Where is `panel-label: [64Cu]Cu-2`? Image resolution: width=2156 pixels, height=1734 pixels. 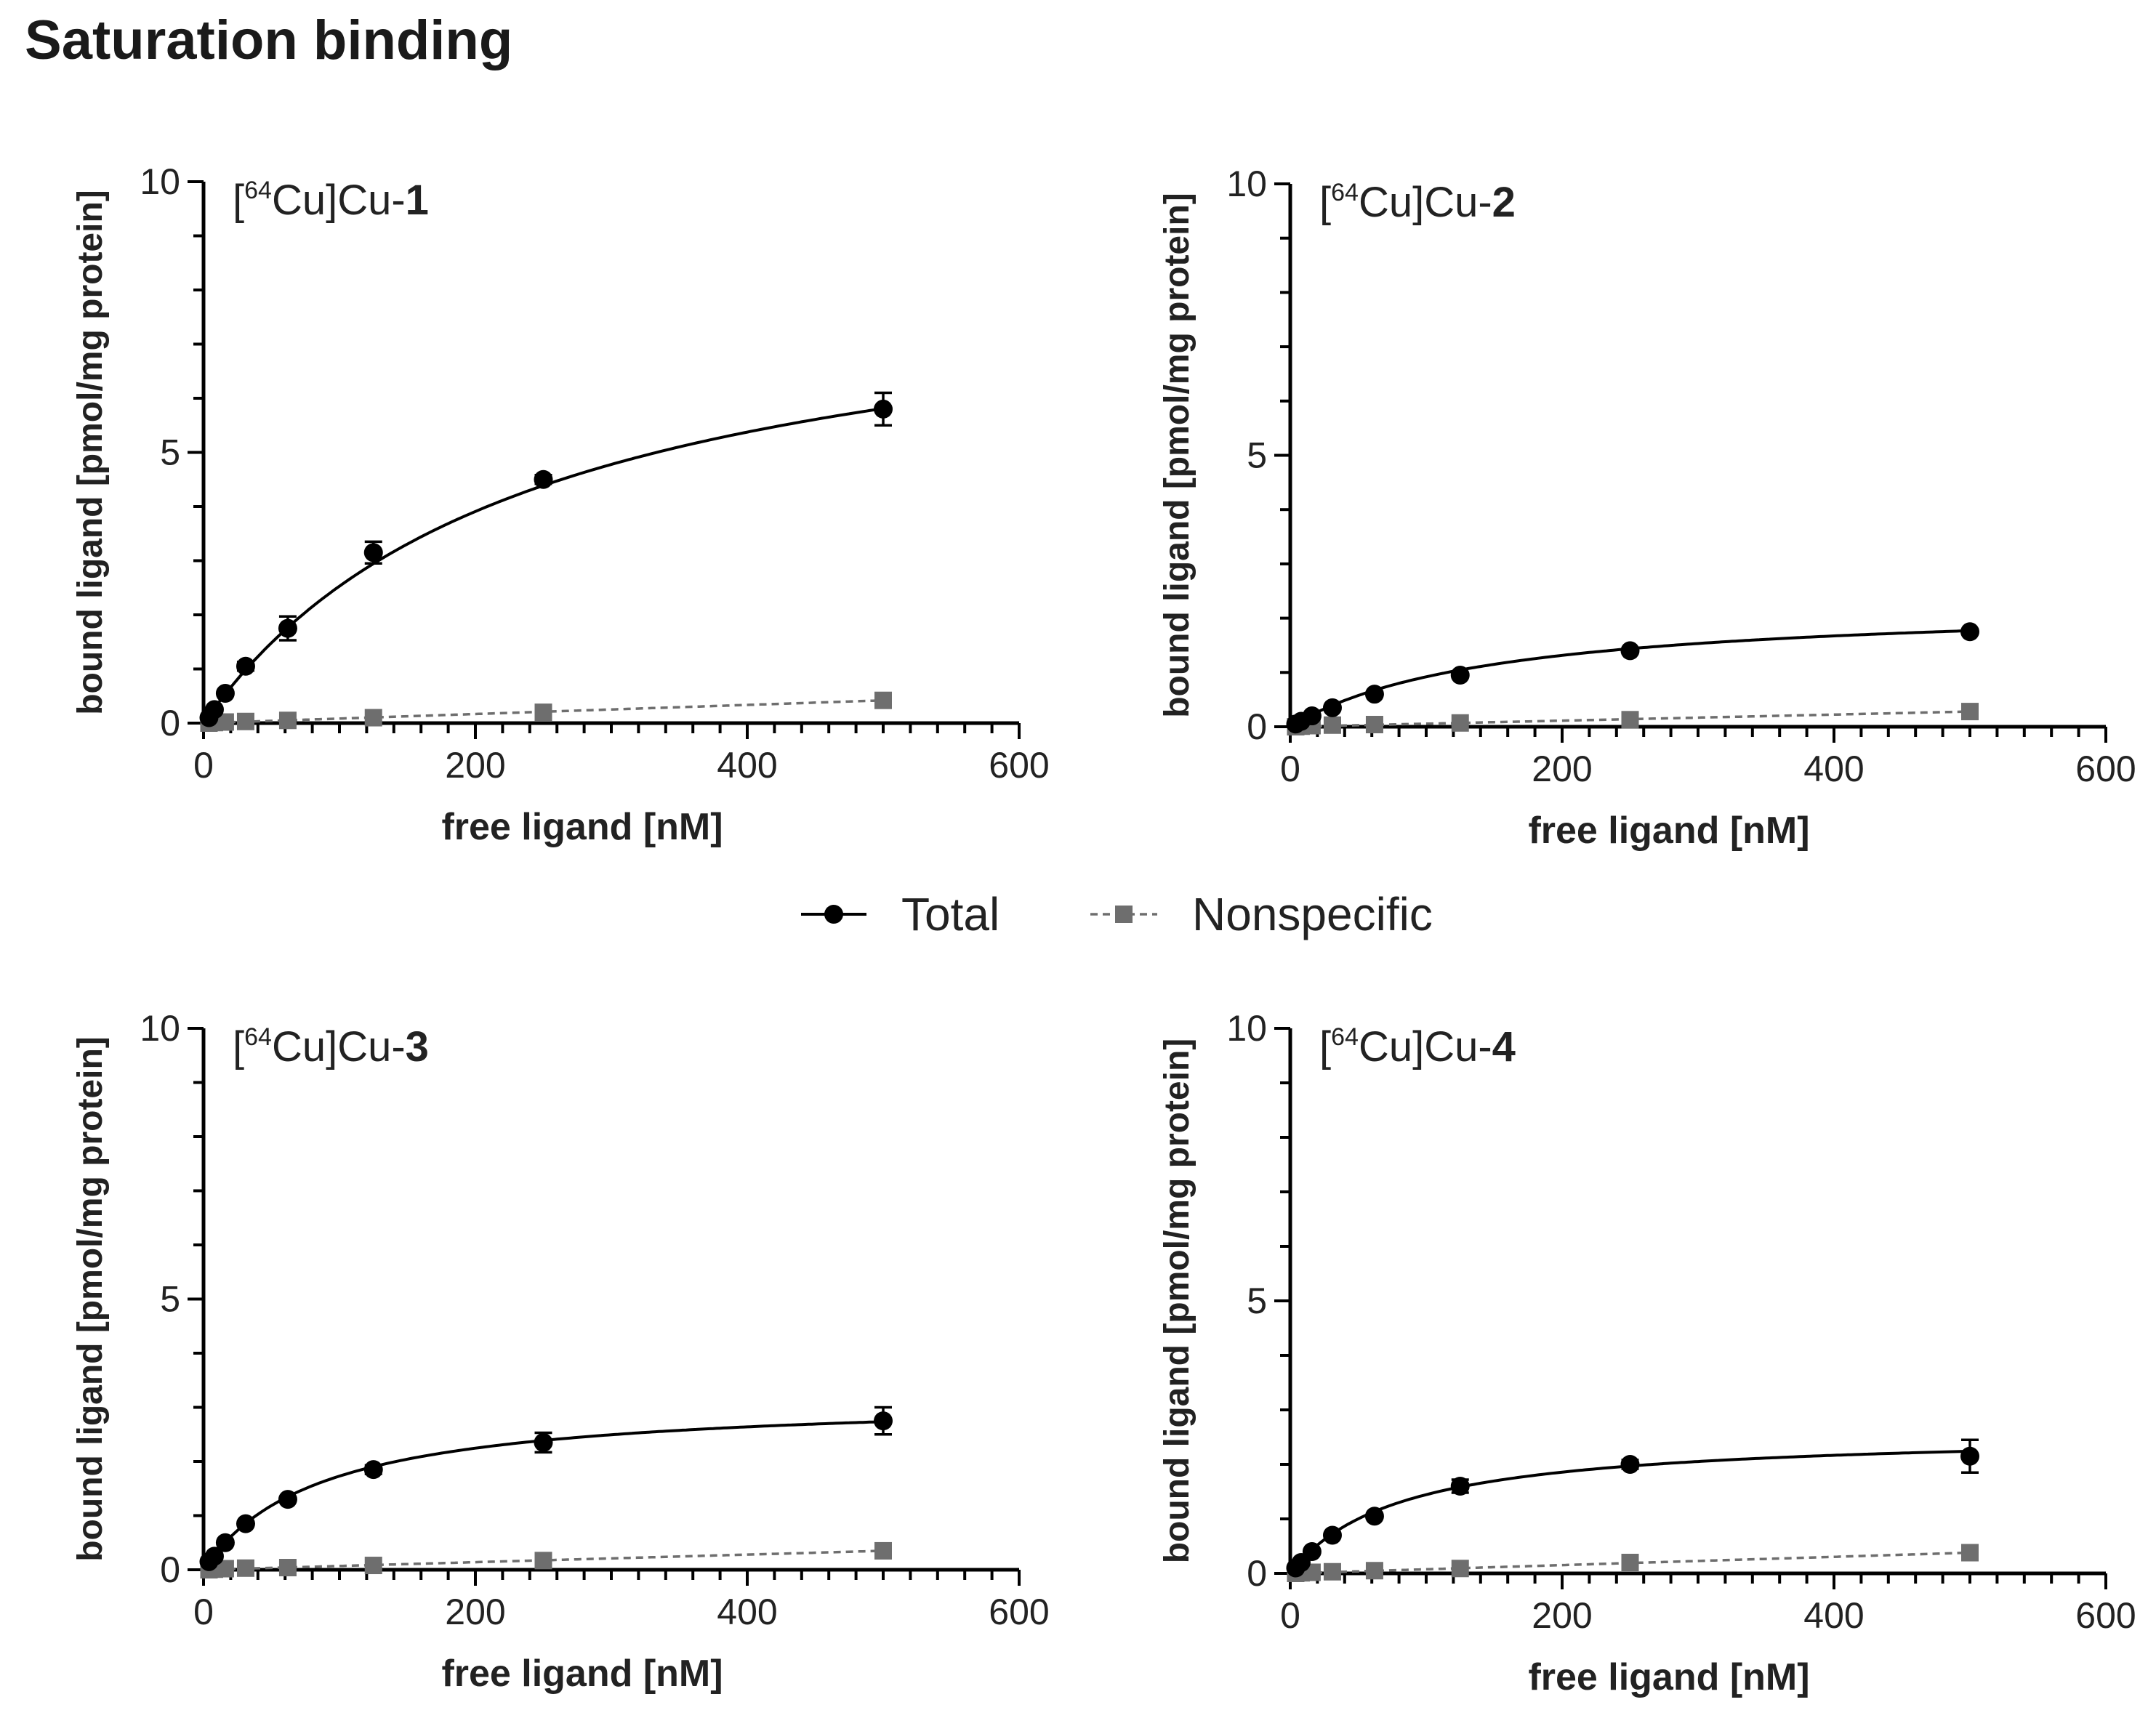
panel-label: [64Cu]Cu-2 is located at coordinates (1417, 203).